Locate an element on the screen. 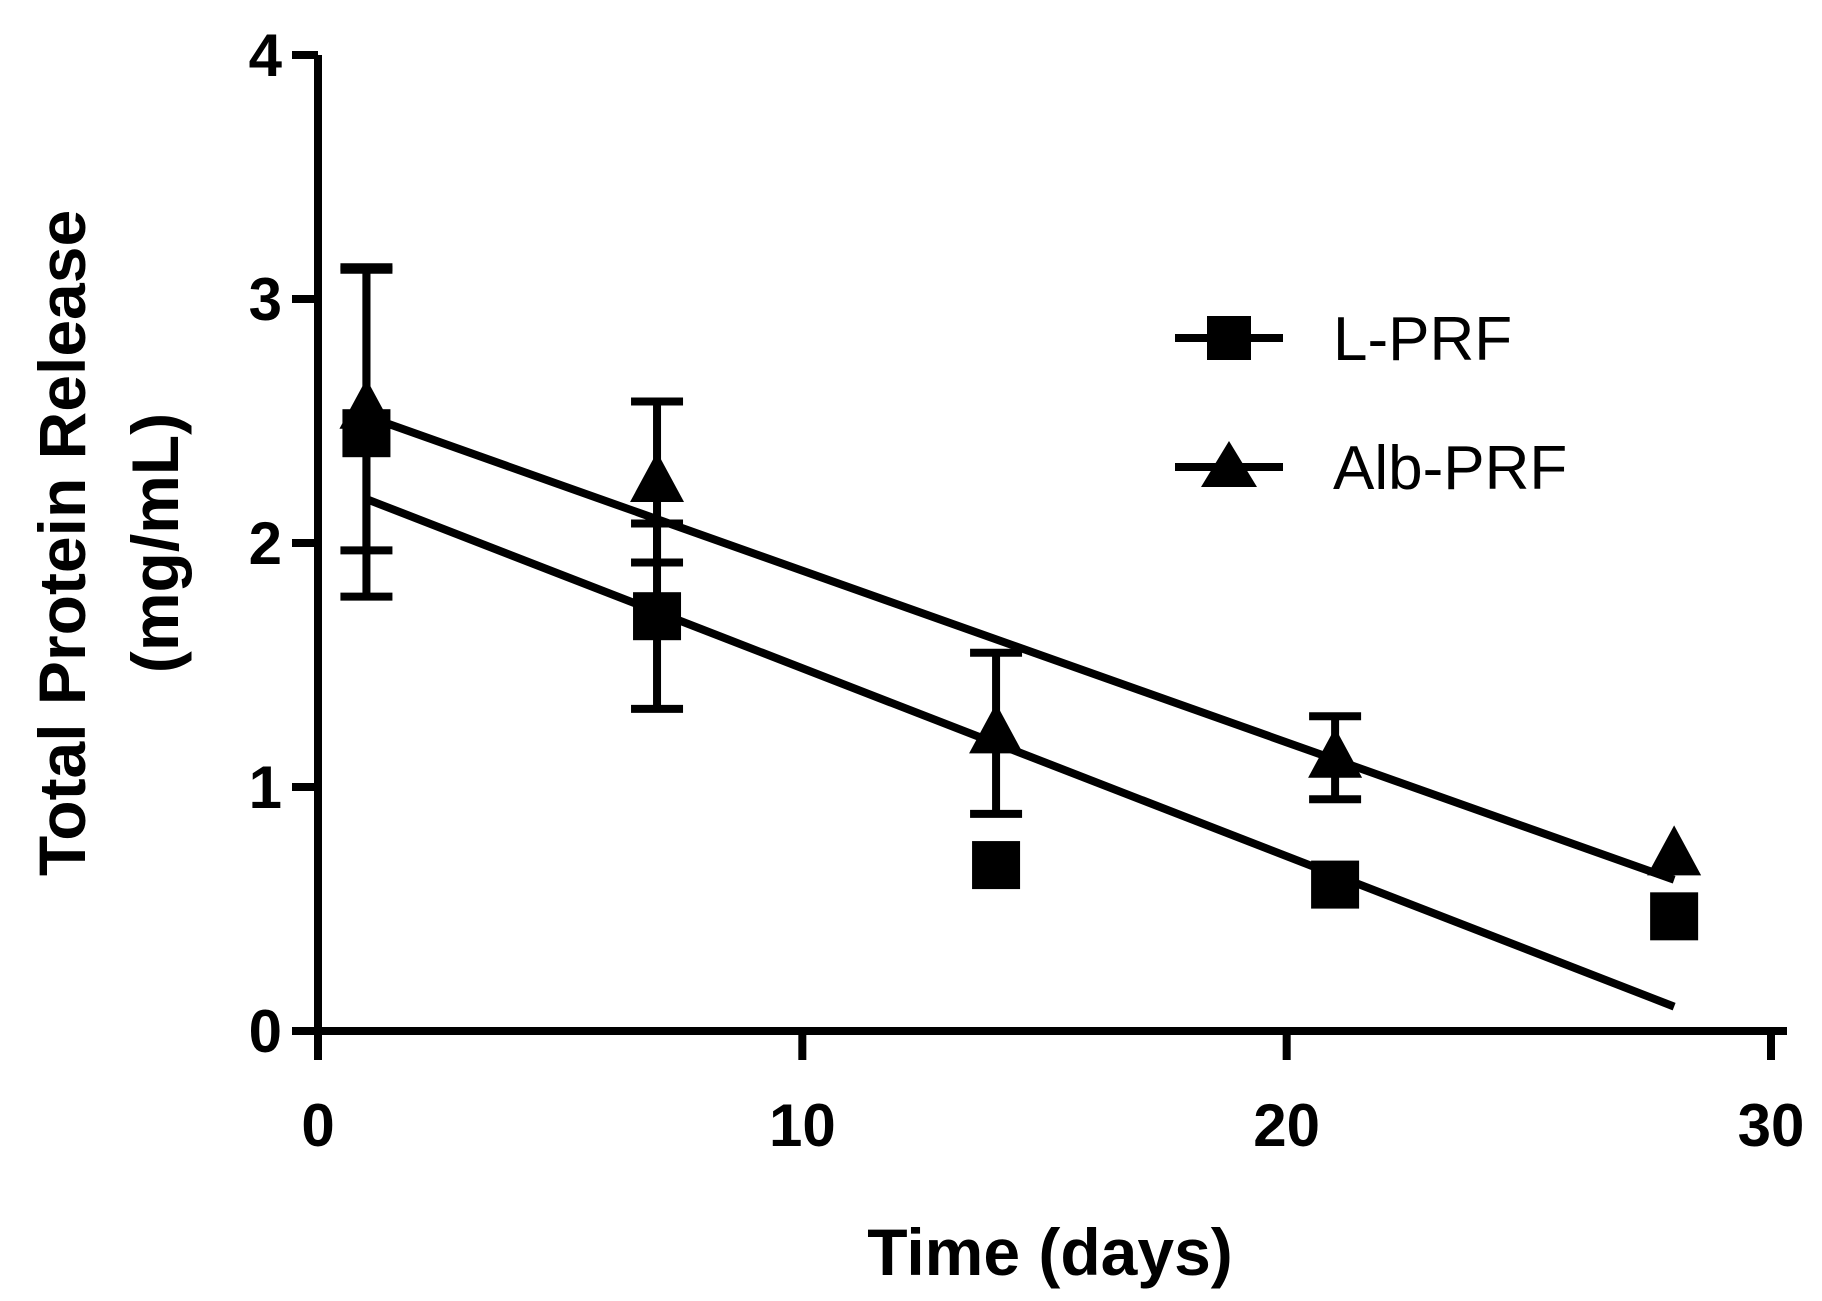 Image resolution: width=1822 pixels, height=1301 pixels. y-tick-label: 1 is located at coordinates (265, 787).